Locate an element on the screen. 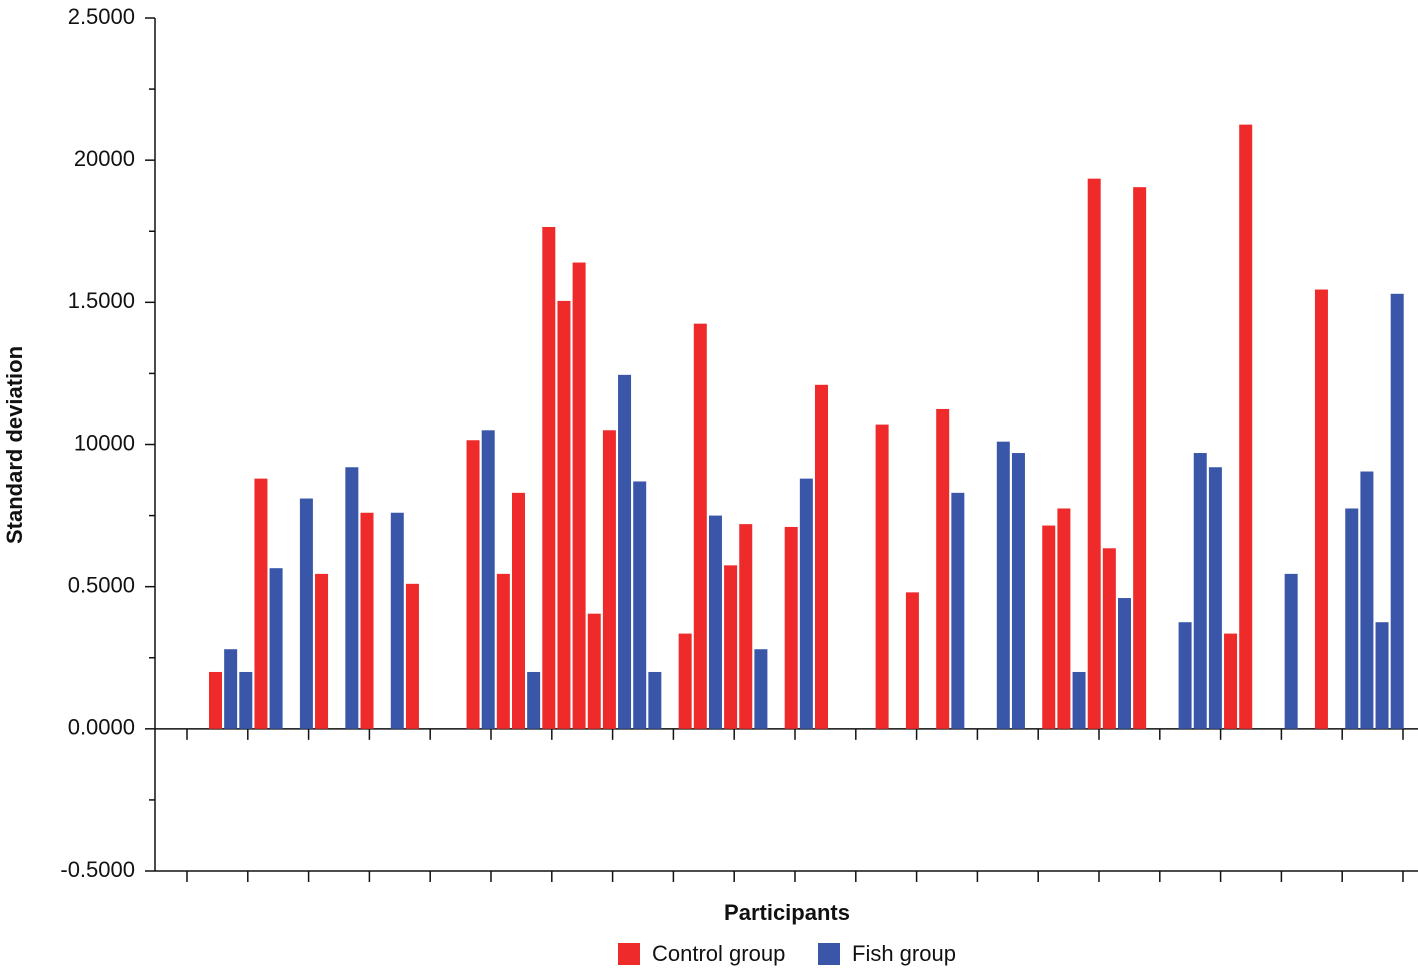  y-tick-label: 20000 is located at coordinates (104, 158).